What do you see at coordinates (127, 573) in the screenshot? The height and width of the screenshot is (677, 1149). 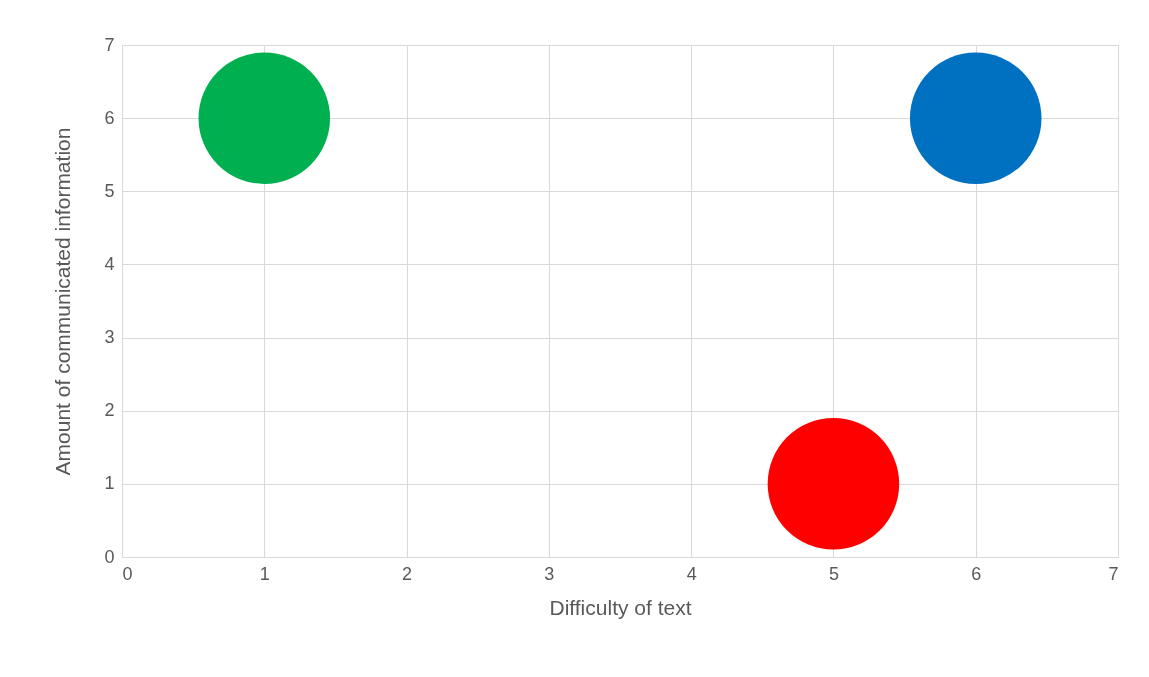 I see `x-tick-label: 0` at bounding box center [127, 573].